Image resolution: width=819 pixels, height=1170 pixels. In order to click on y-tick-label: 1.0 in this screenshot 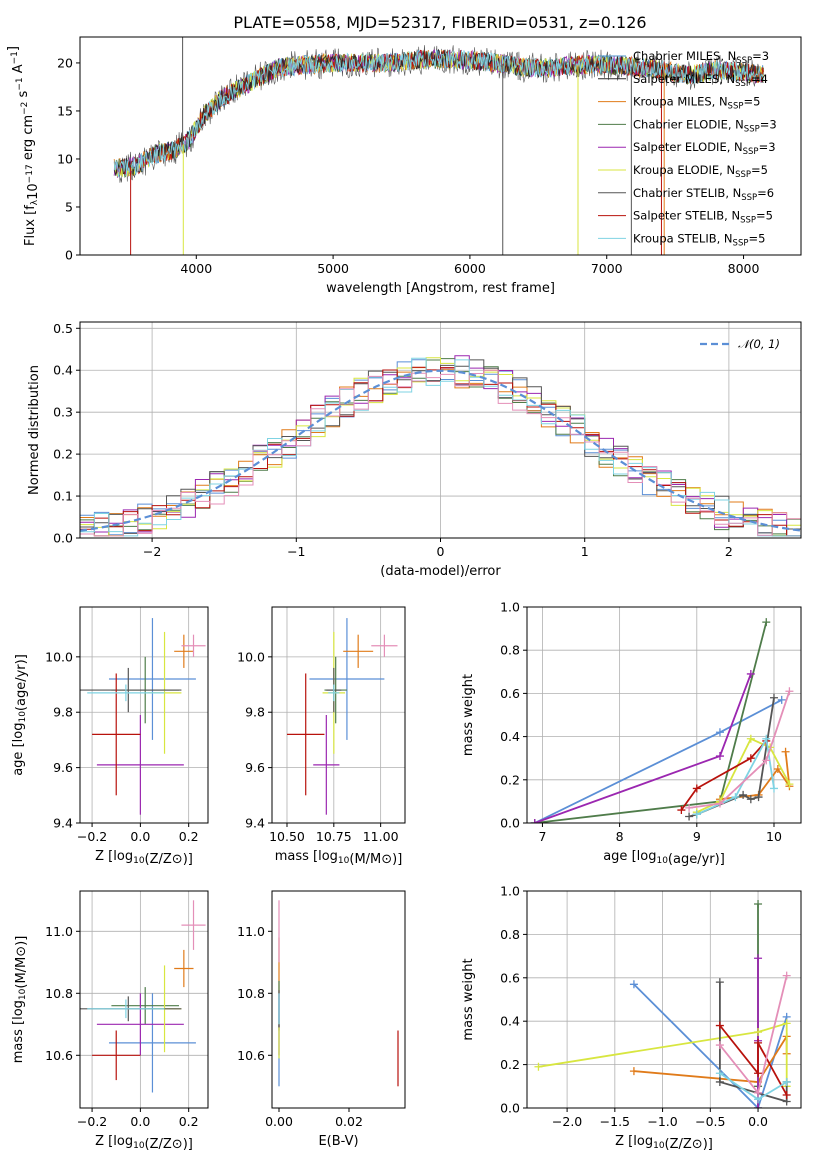, I will do `click(510, 891)`.